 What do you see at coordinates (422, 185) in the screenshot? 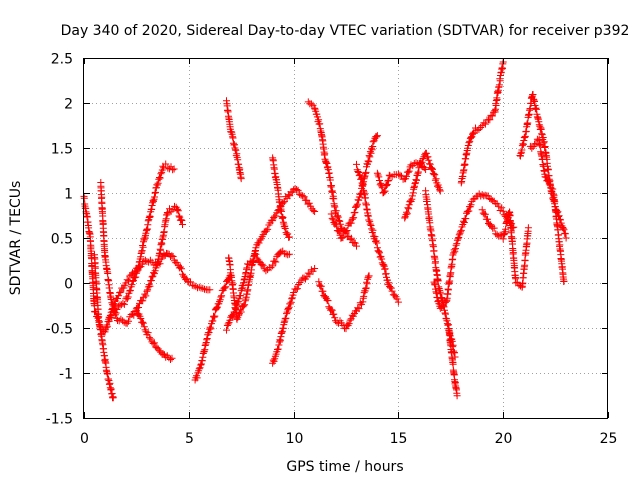
I see `series-s17` at bounding box center [422, 185].